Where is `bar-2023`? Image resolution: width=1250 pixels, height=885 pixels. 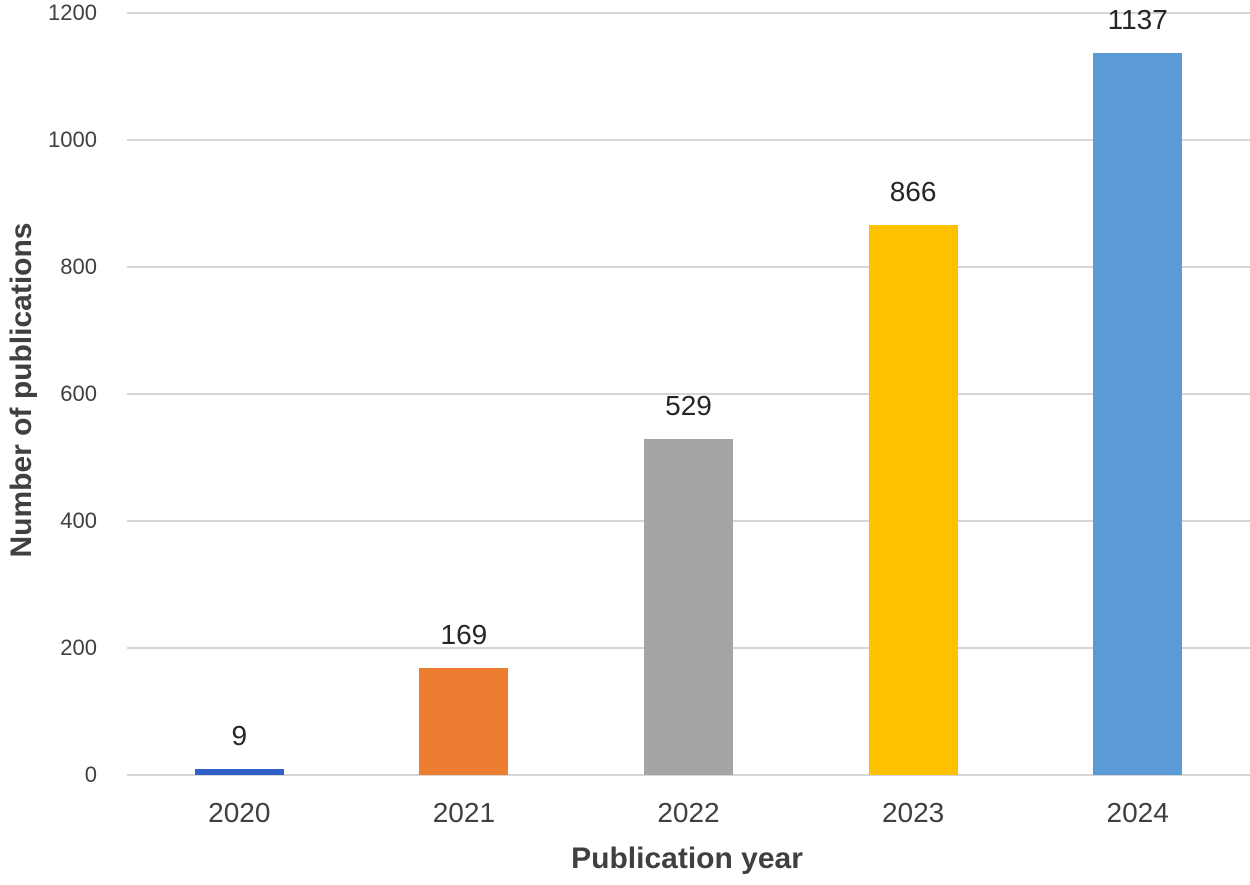 bar-2023 is located at coordinates (913, 500).